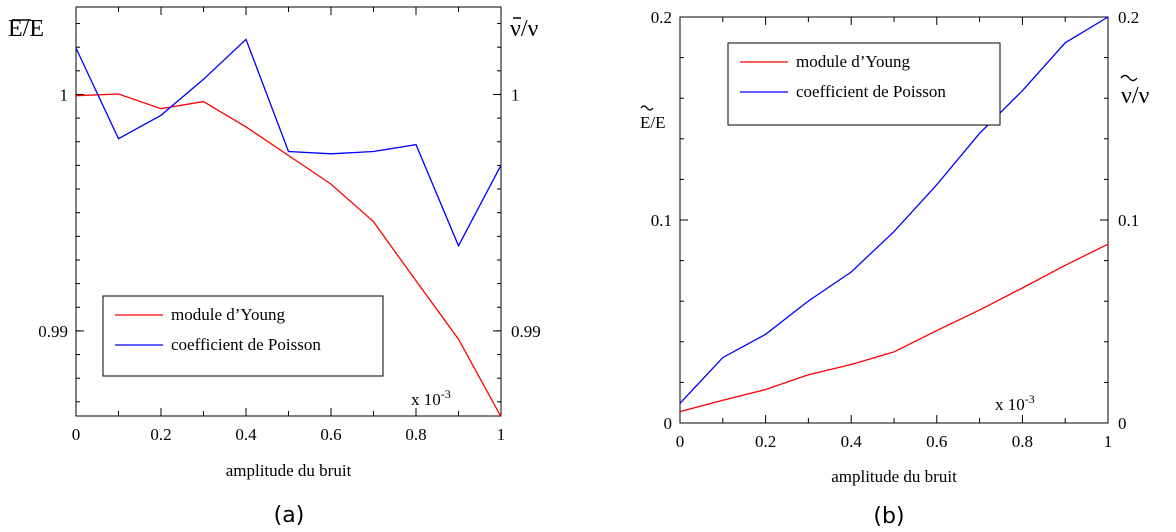  What do you see at coordinates (53, 331) in the screenshot?
I see `y-tick-label-left: 0.99` at bounding box center [53, 331].